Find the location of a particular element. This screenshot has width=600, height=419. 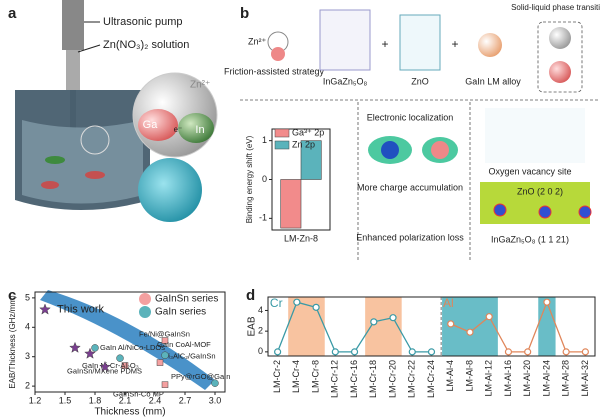

in-label: In is located at coordinates (199, 130).